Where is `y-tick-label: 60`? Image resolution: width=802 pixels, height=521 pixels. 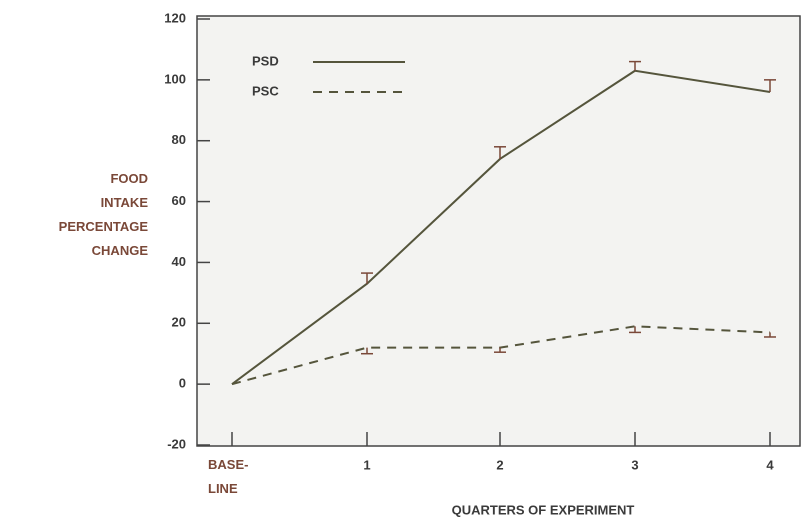 y-tick-label: 60 is located at coordinates (179, 200).